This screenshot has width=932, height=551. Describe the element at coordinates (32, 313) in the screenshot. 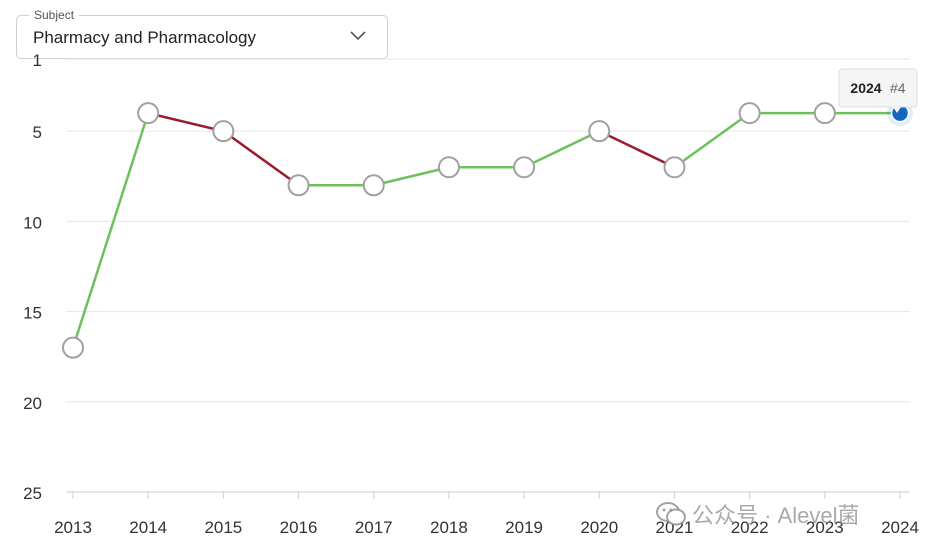

I see `y-tick-label: 15` at that location.